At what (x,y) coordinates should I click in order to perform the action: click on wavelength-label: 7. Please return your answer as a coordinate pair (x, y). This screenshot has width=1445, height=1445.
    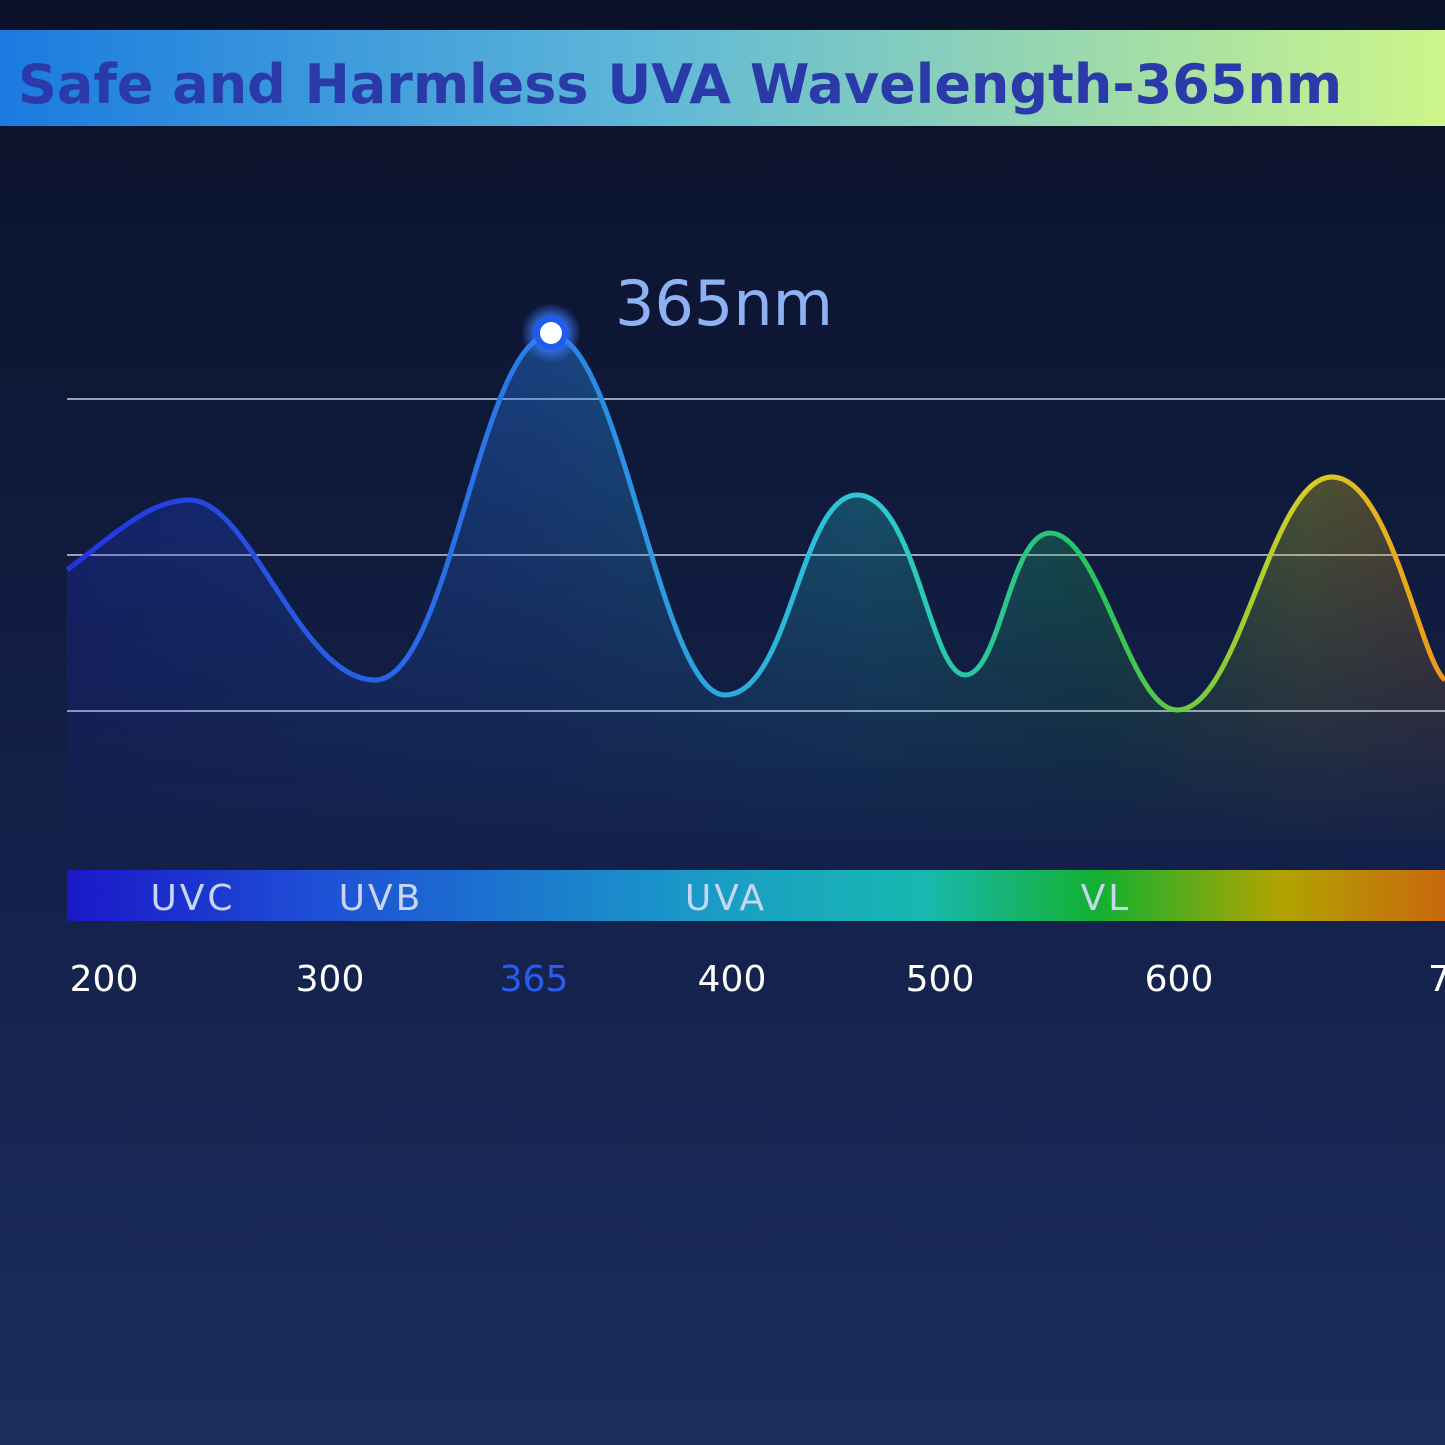
    Looking at the image, I should click on (1436, 979).